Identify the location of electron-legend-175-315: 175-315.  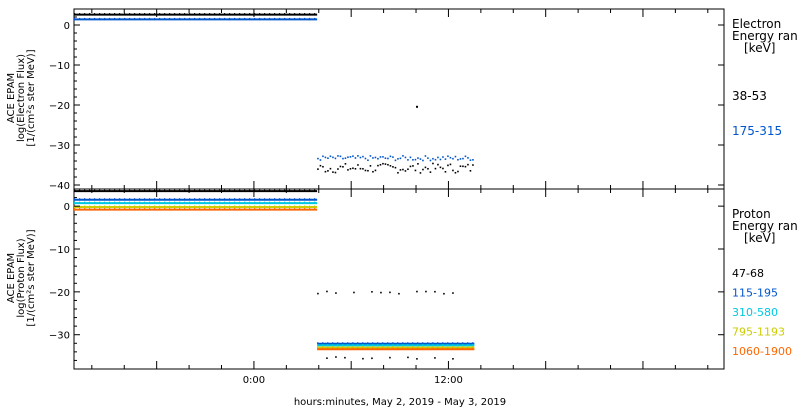
(757, 131).